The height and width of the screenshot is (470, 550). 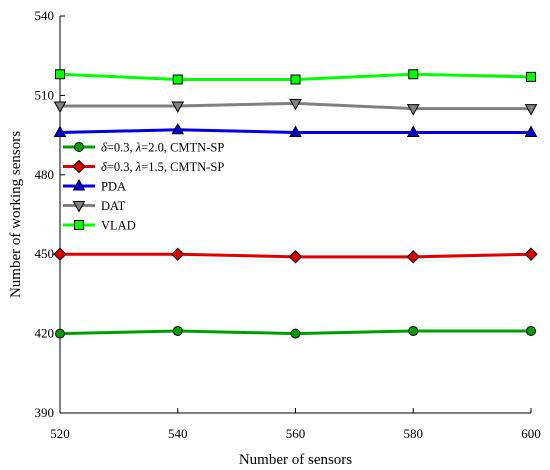 I want to click on x-tick-label: 600, so click(x=531, y=433).